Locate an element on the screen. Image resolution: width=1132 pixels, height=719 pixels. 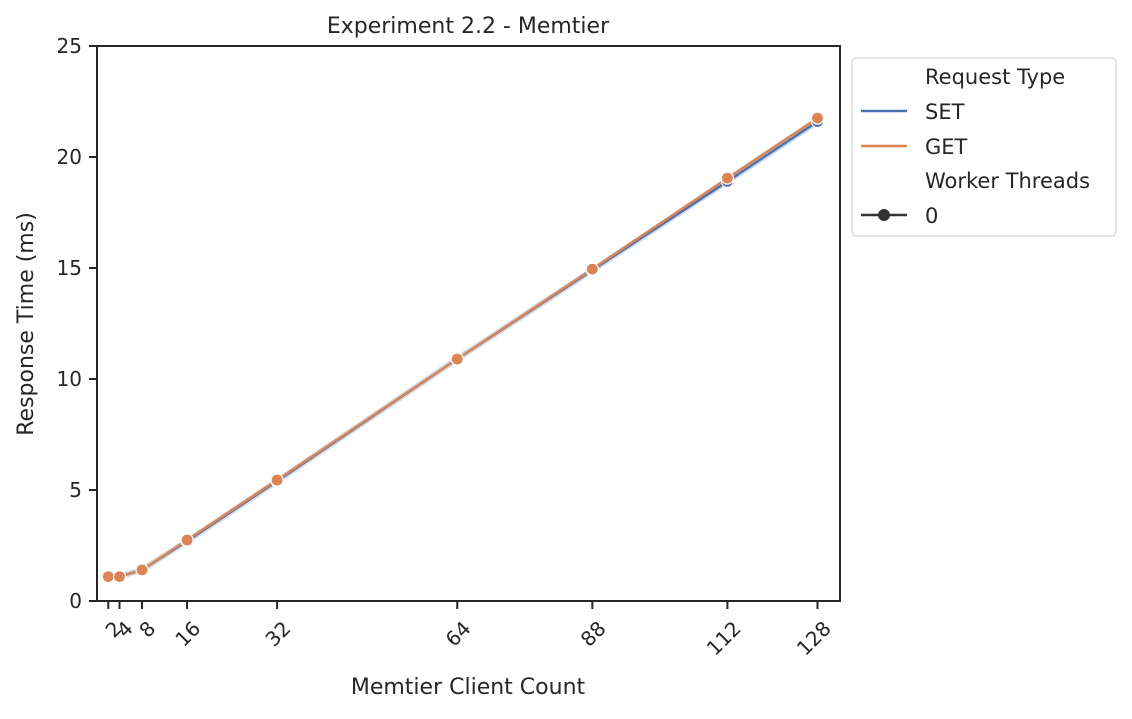
y-tick-label-20: 20 is located at coordinates (69, 157).